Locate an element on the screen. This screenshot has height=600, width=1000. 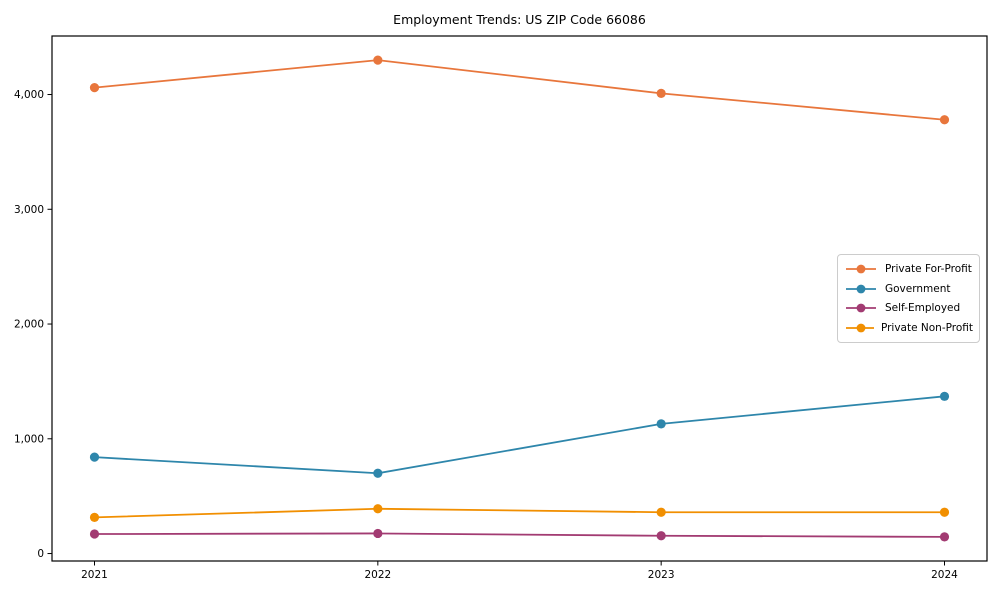
legend-entry-self-employed: Self-Employed is located at coordinates (908, 308).